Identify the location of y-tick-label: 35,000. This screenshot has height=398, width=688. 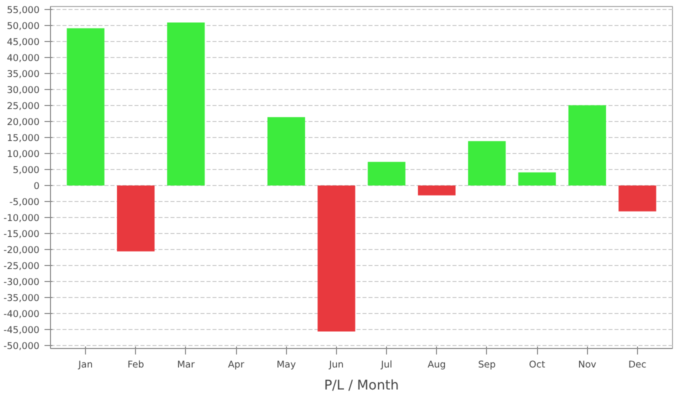
(23, 74).